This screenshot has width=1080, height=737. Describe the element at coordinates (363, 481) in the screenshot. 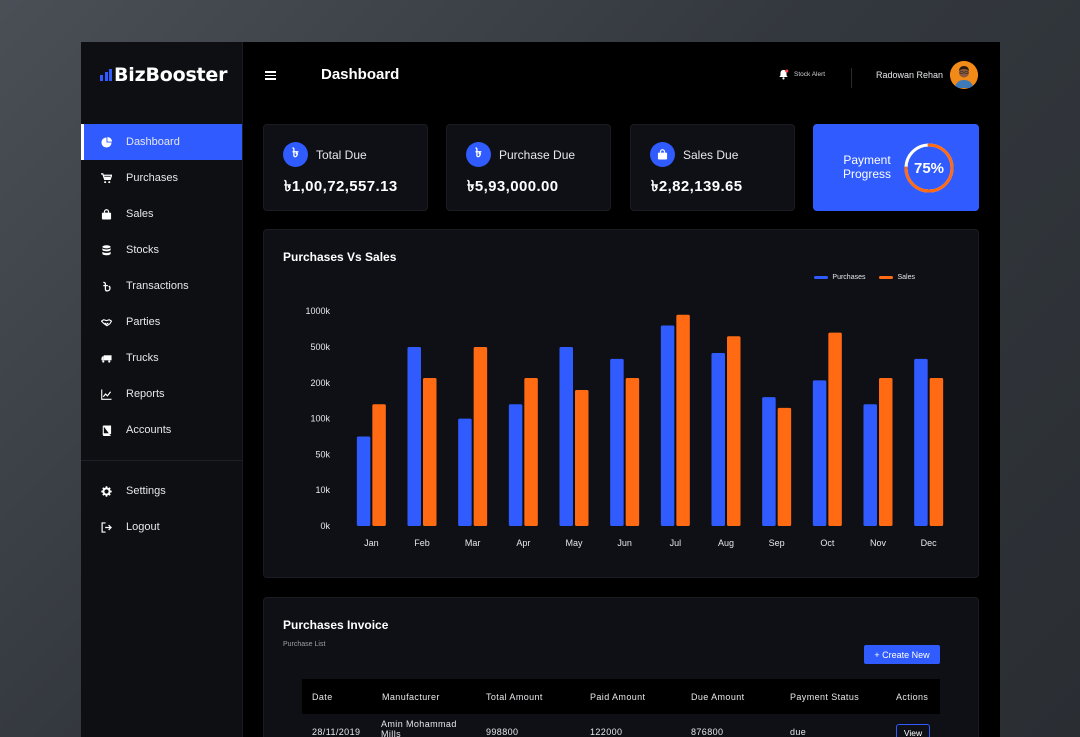

I see `bar-purchases-jan` at that location.